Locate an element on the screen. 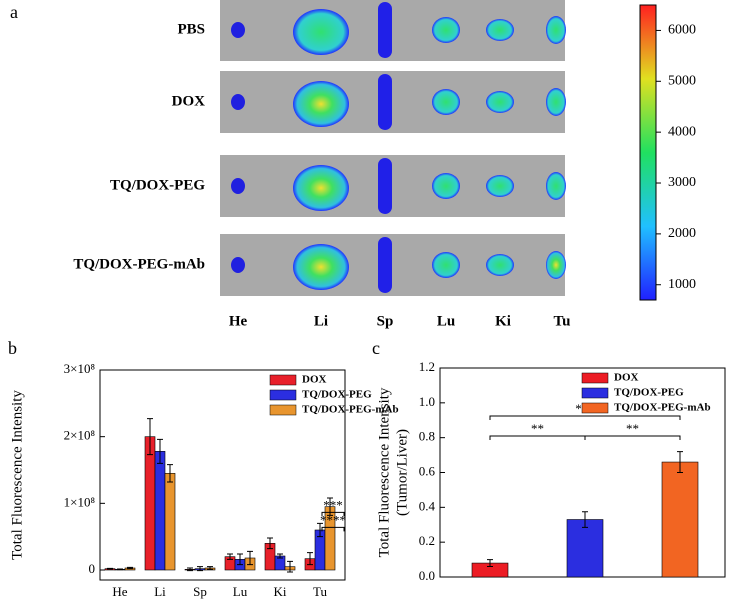 This screenshot has height=601, width=730. x-tick-label: Lu is located at coordinates (240, 591).